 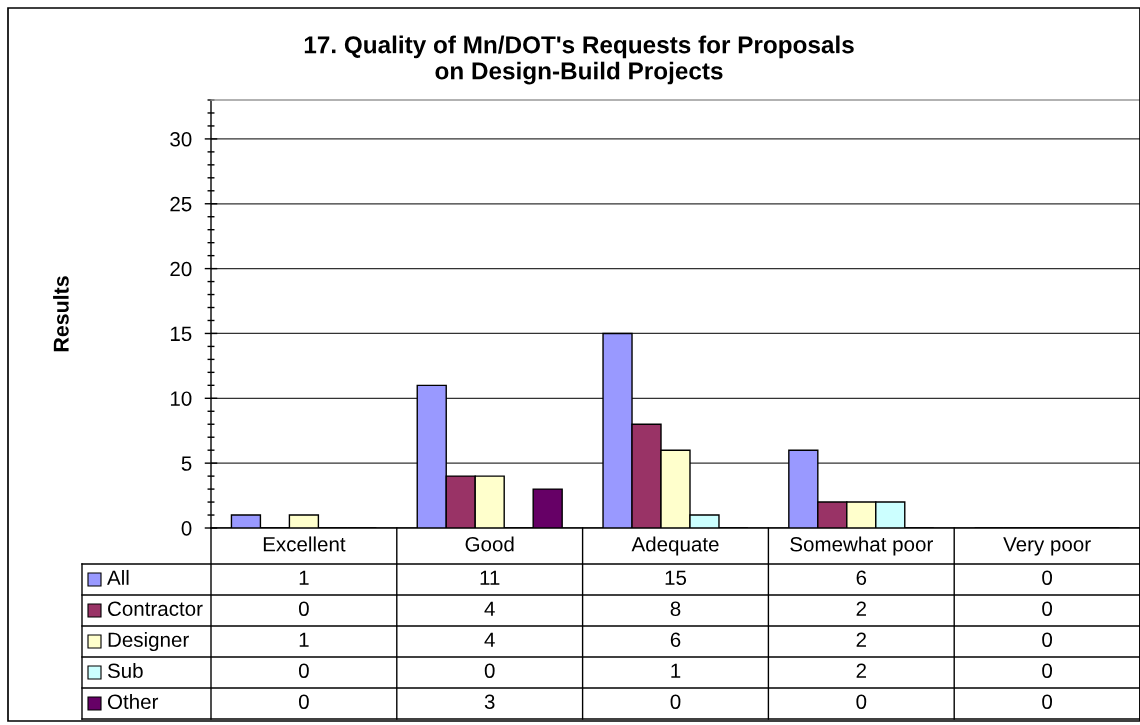 What do you see at coordinates (133, 701) in the screenshot?
I see `legend-label: Other` at bounding box center [133, 701].